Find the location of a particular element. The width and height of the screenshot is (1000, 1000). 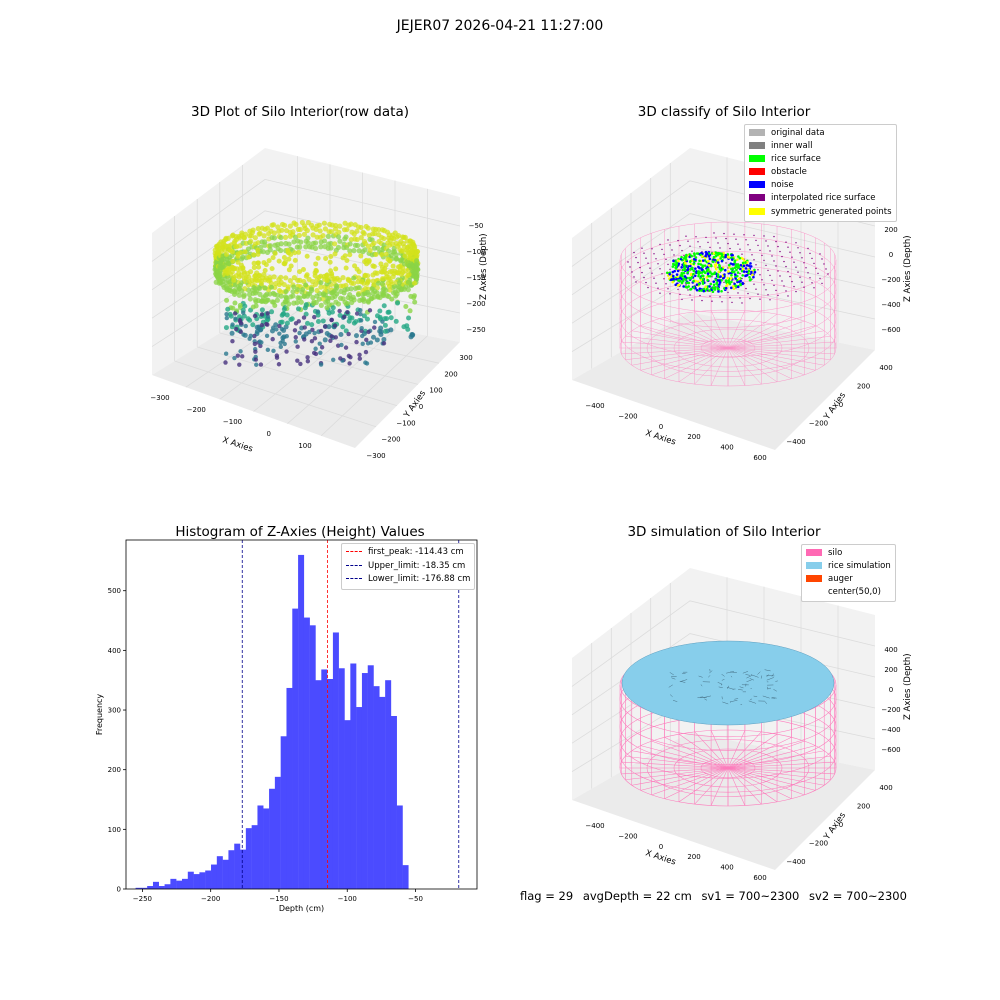

p2-z-tick: −200 is located at coordinates (890, 280).